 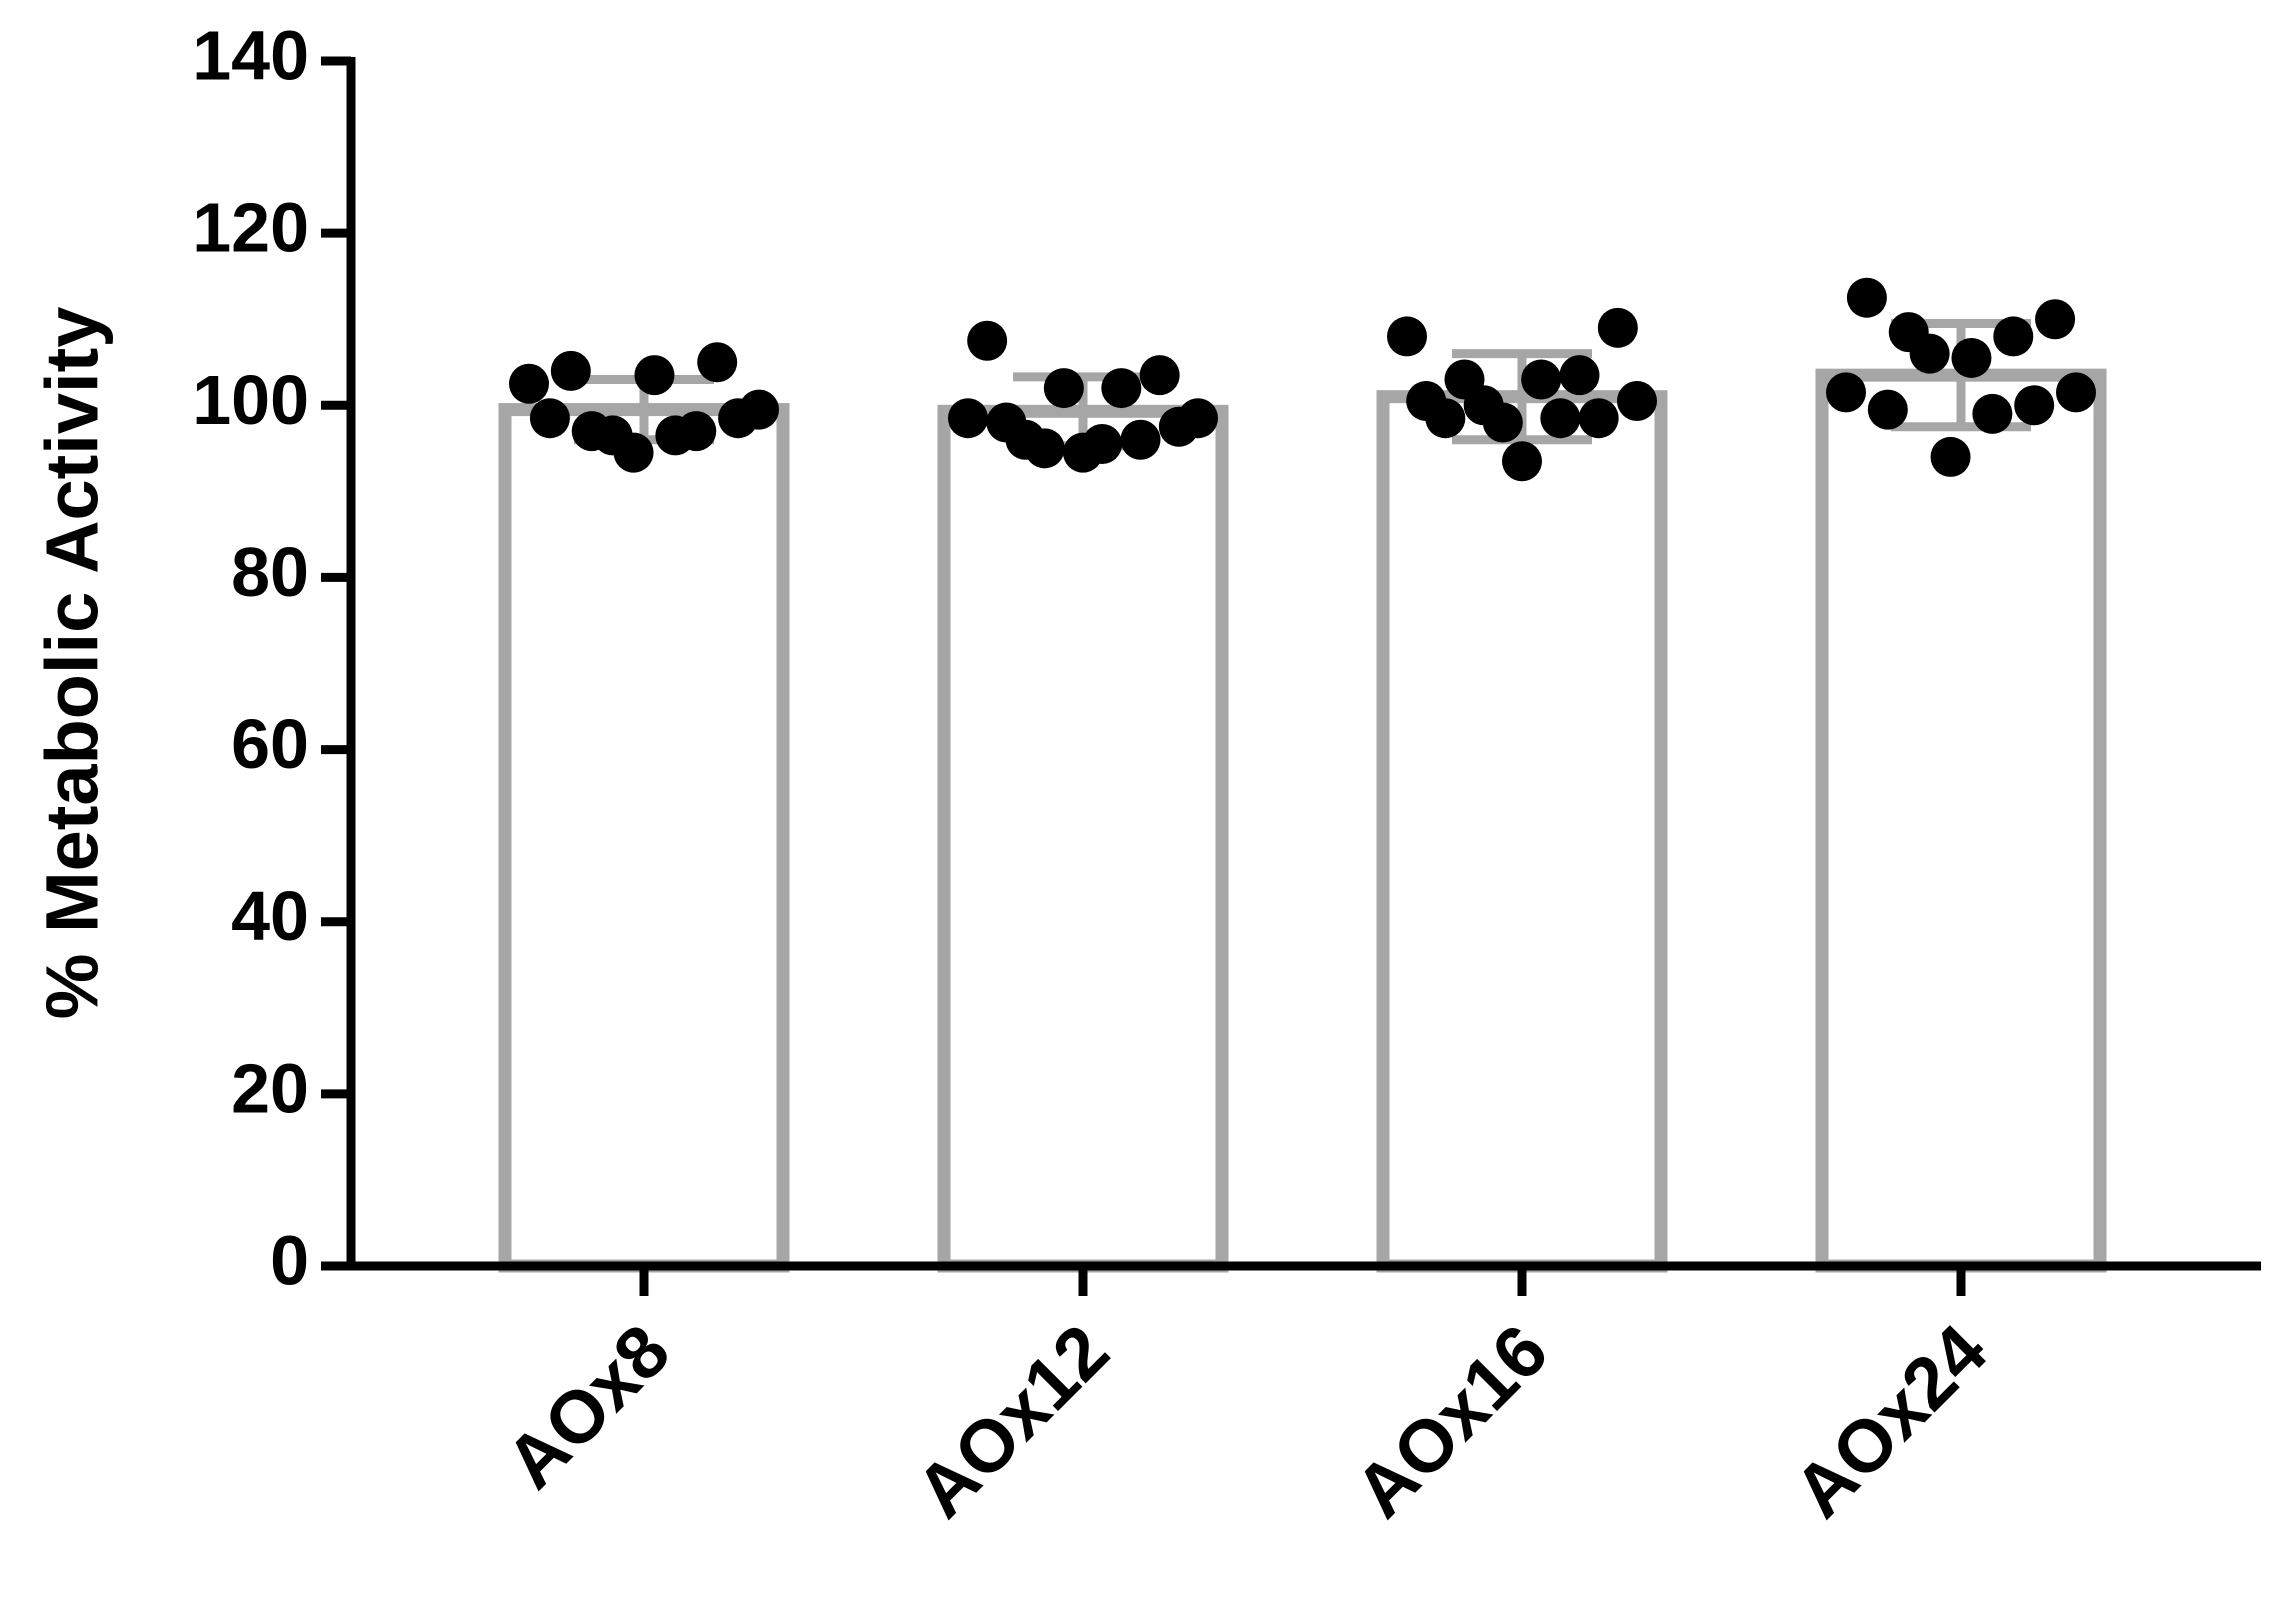 What do you see at coordinates (250, 55) in the screenshot?
I see `y-tick-label: 140` at bounding box center [250, 55].